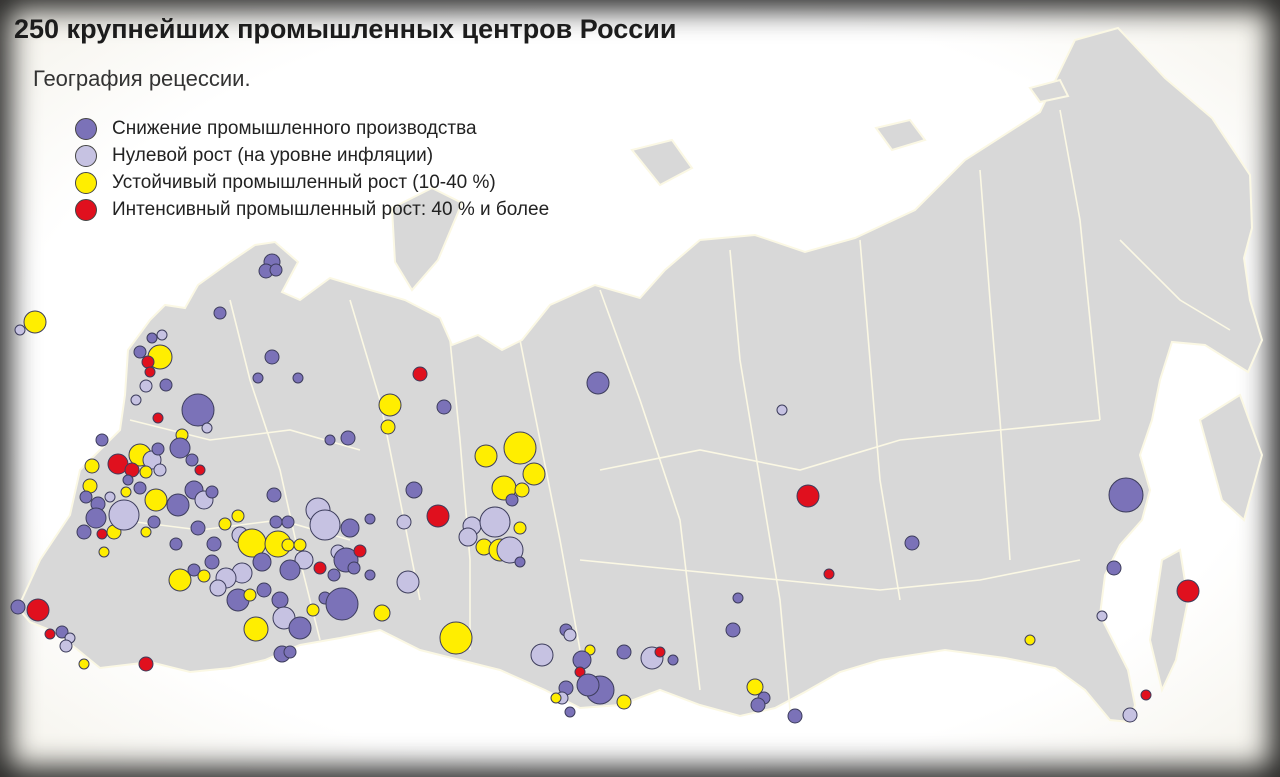 This screenshot has height=777, width=1280. What do you see at coordinates (86, 155) in the screenshot?
I see `legend-swatch-zero` at bounding box center [86, 155].